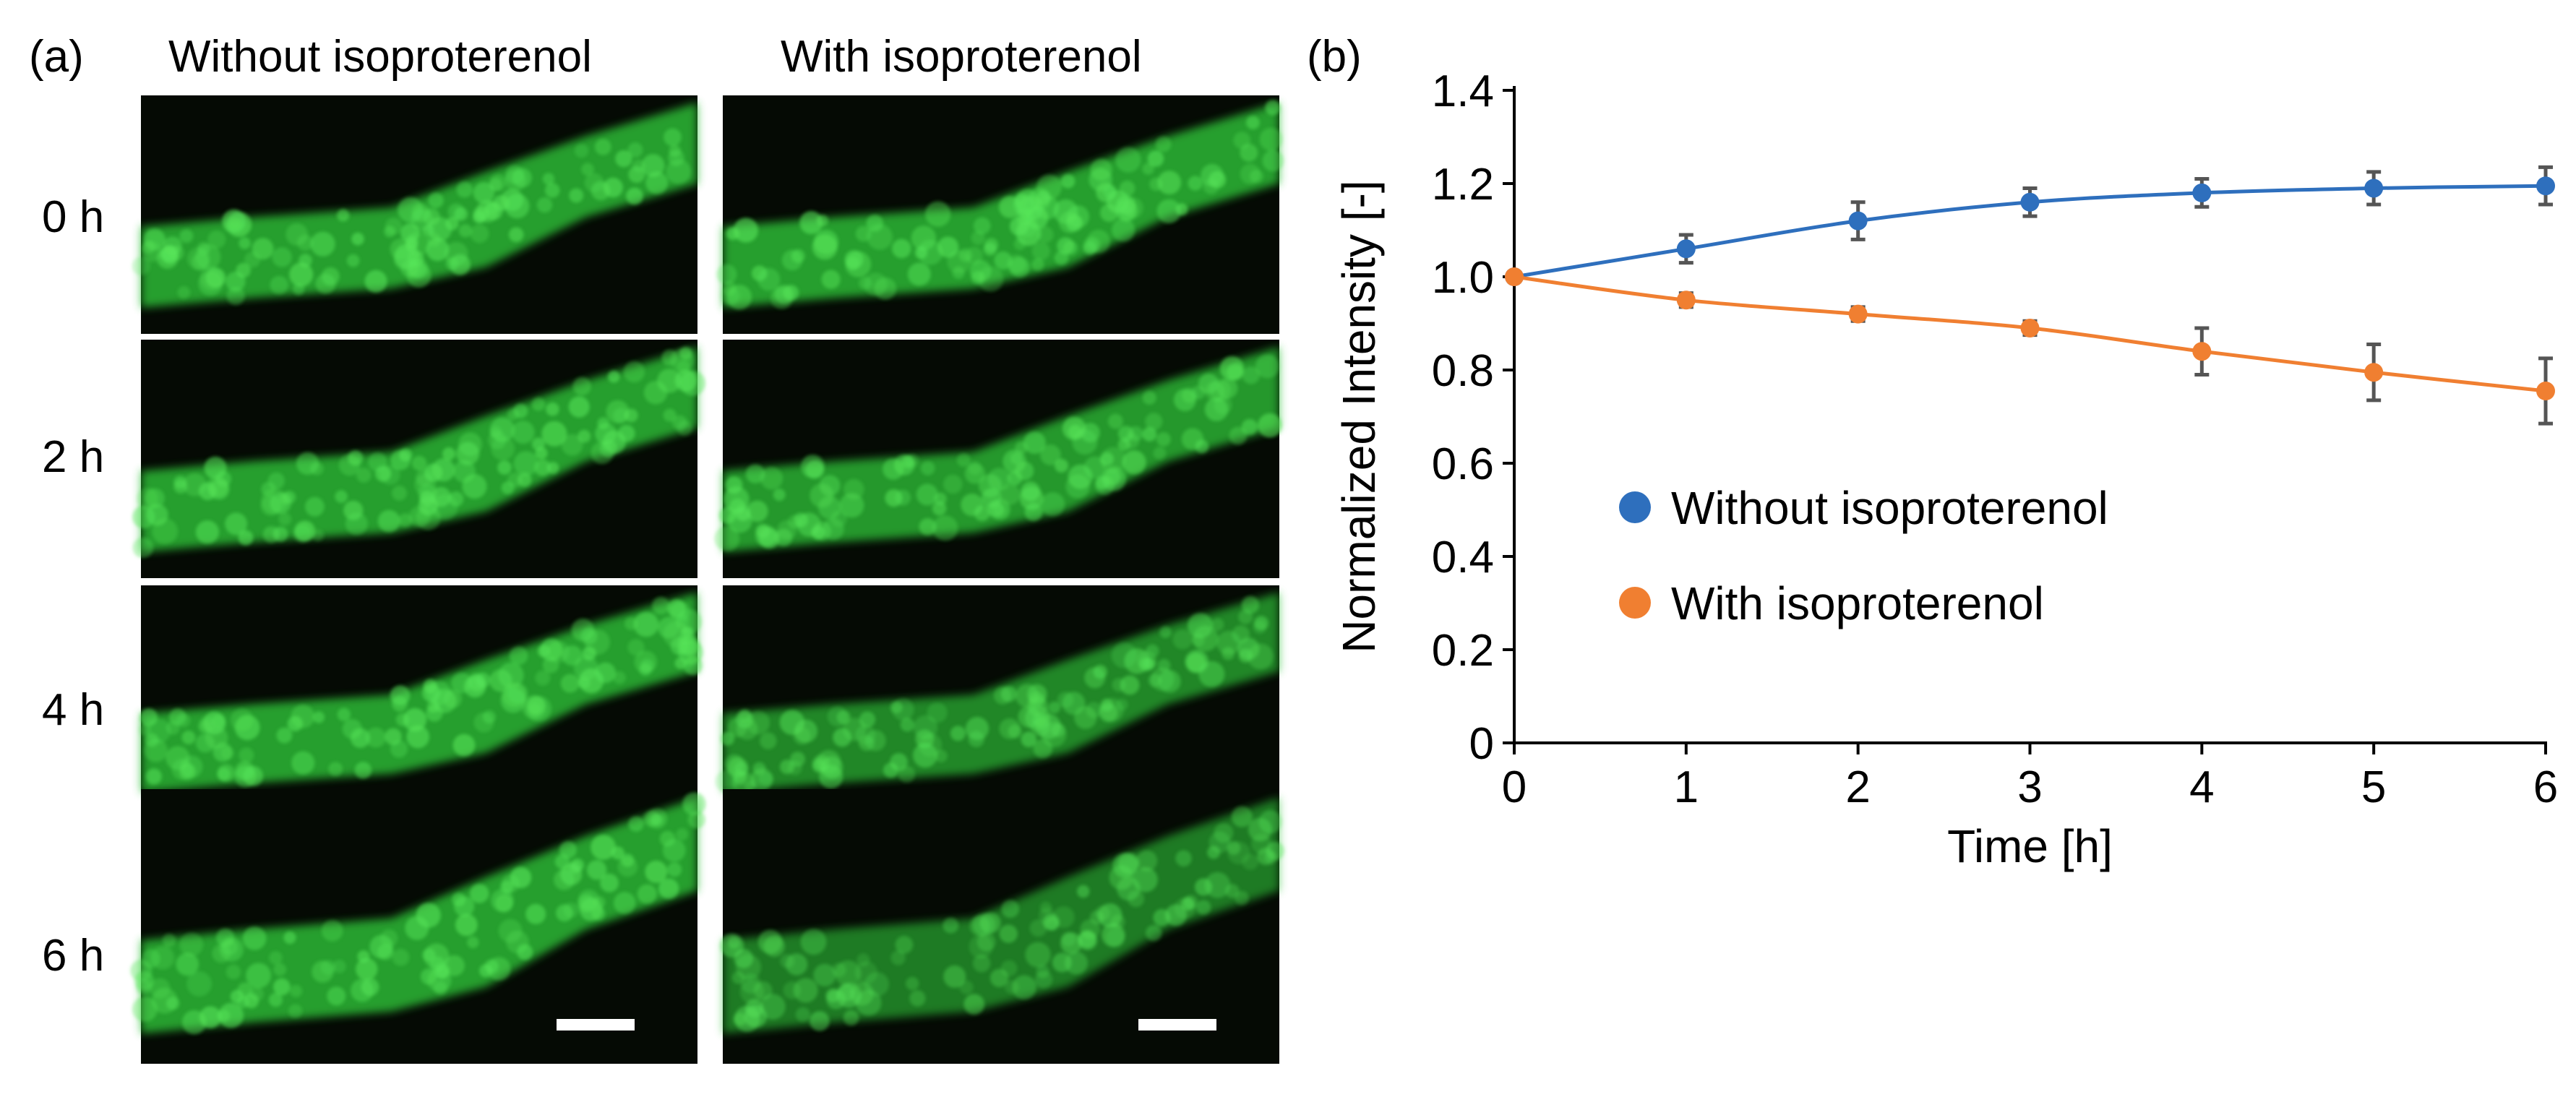  What do you see at coordinates (1463, 651) in the screenshot?
I see `y-tick-label: 0.2` at bounding box center [1463, 651].